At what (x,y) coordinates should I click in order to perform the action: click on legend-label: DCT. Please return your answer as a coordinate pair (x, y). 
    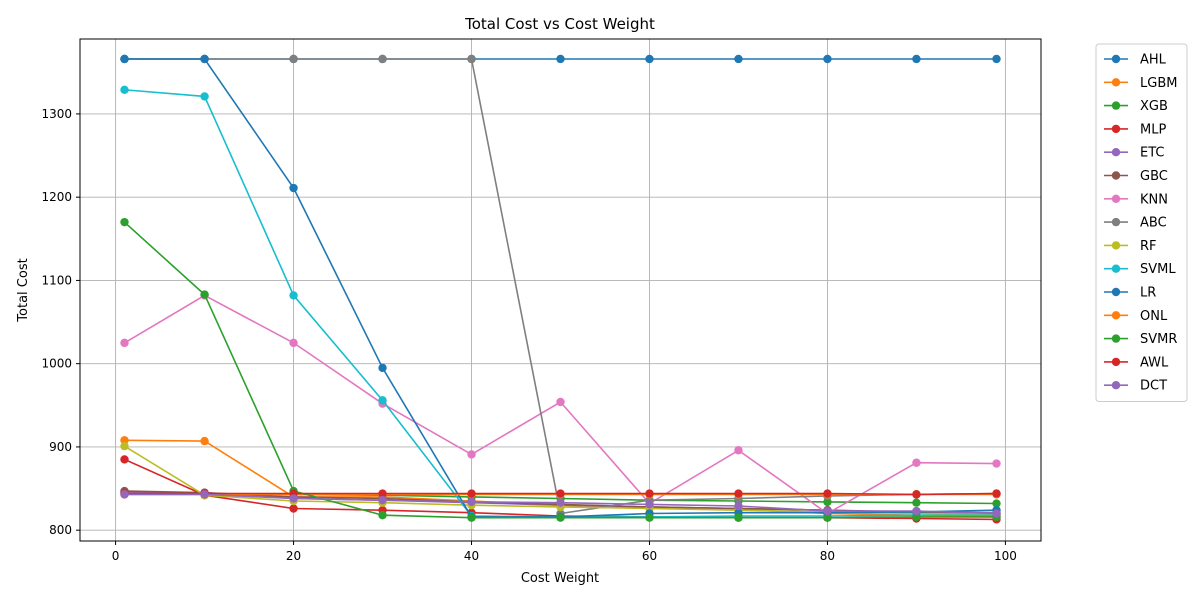
    Looking at the image, I should click on (1153, 386).